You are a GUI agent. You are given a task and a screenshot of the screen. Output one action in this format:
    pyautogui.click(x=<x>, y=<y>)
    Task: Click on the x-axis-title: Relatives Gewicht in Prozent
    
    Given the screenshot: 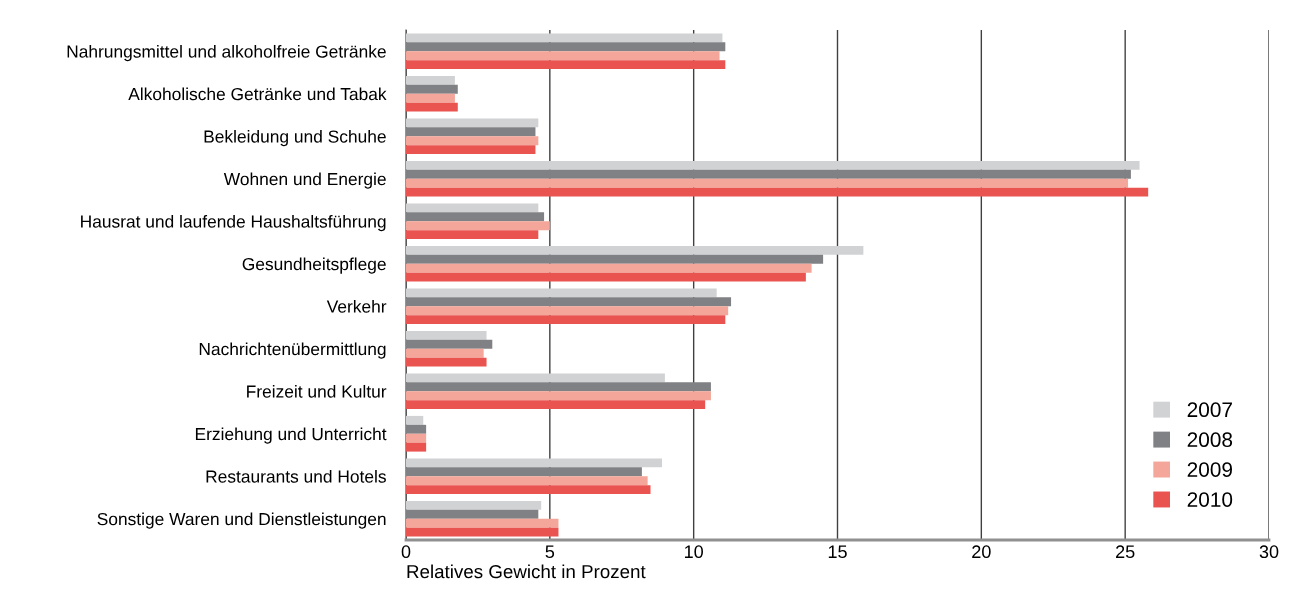 What is the action you would take?
    pyautogui.click(x=526, y=571)
    